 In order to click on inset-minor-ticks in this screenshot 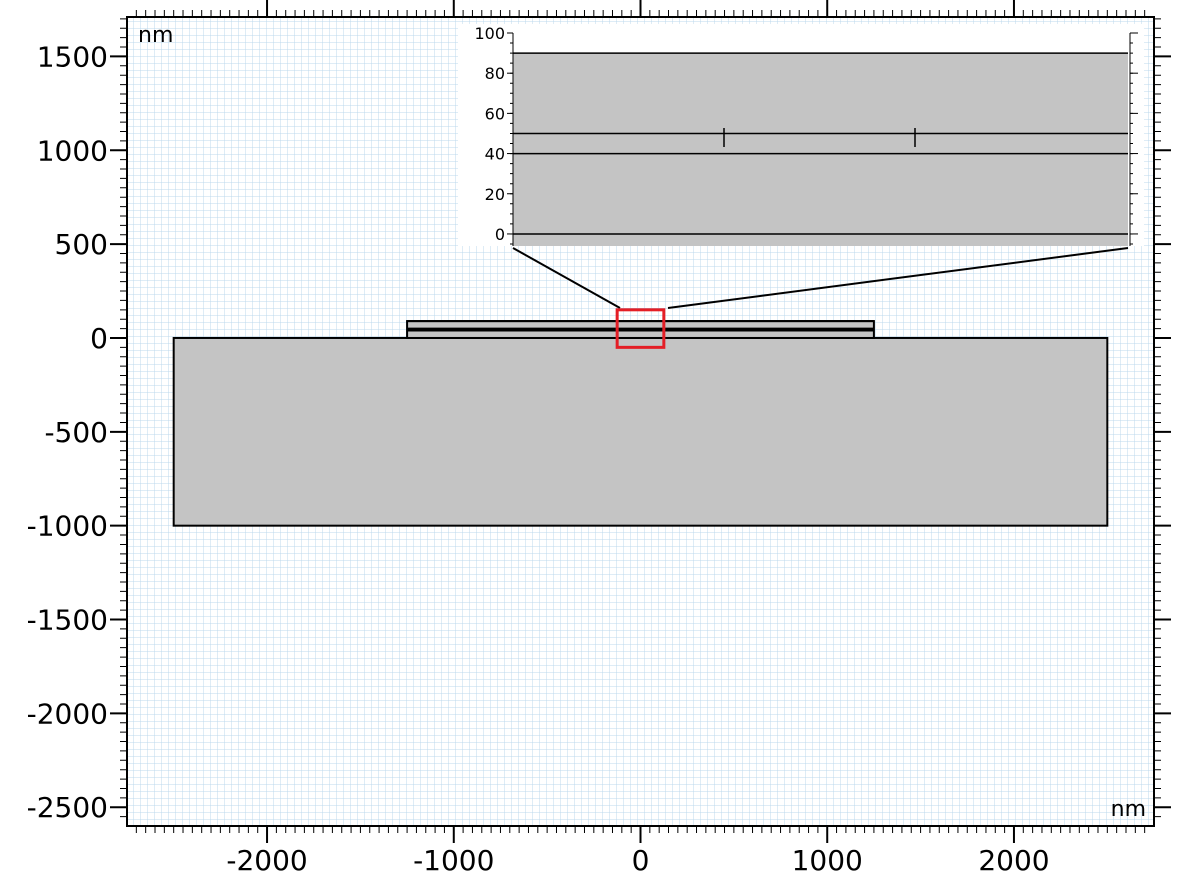, I will do `click(821, 138)`.